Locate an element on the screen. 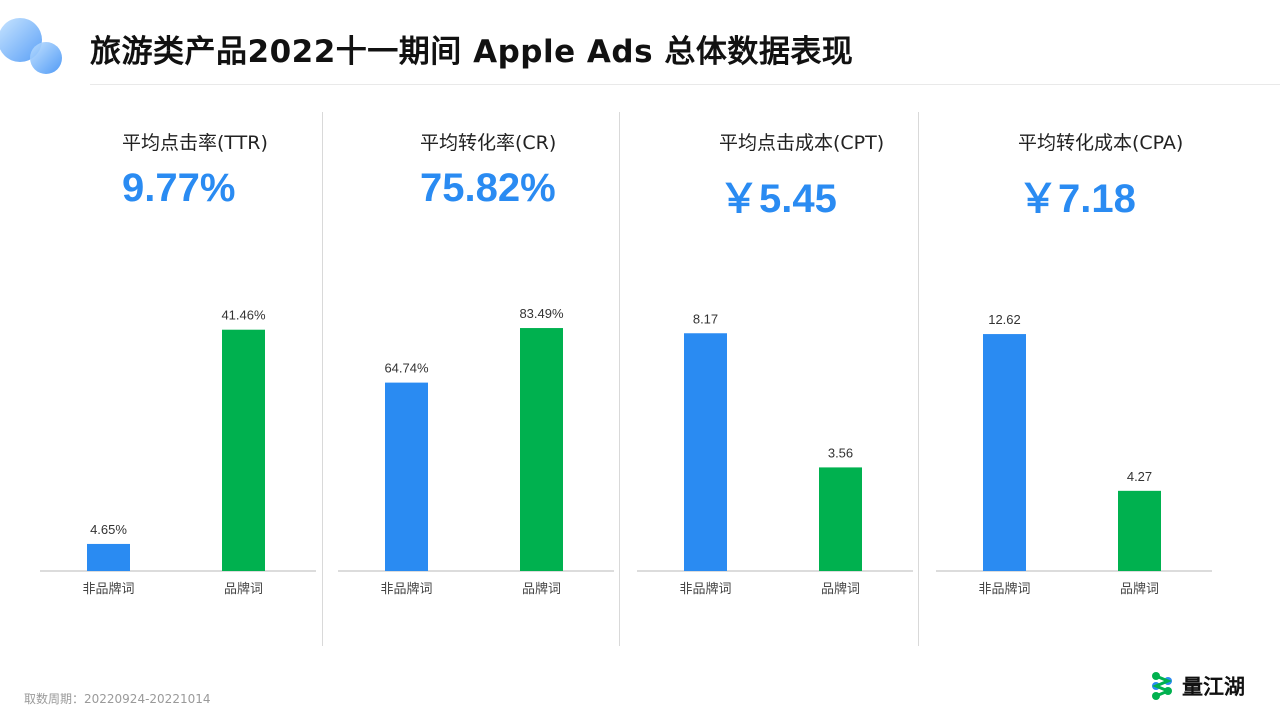  data-period-note: 取数周期：20220924-20221014 is located at coordinates (117, 699).